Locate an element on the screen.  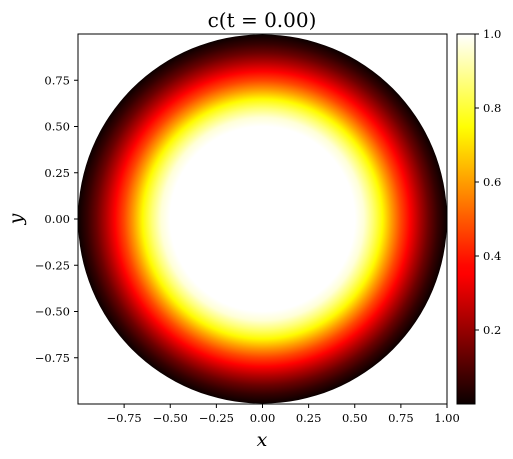
y-tick-label: 0.75 is located at coordinates (57, 80).